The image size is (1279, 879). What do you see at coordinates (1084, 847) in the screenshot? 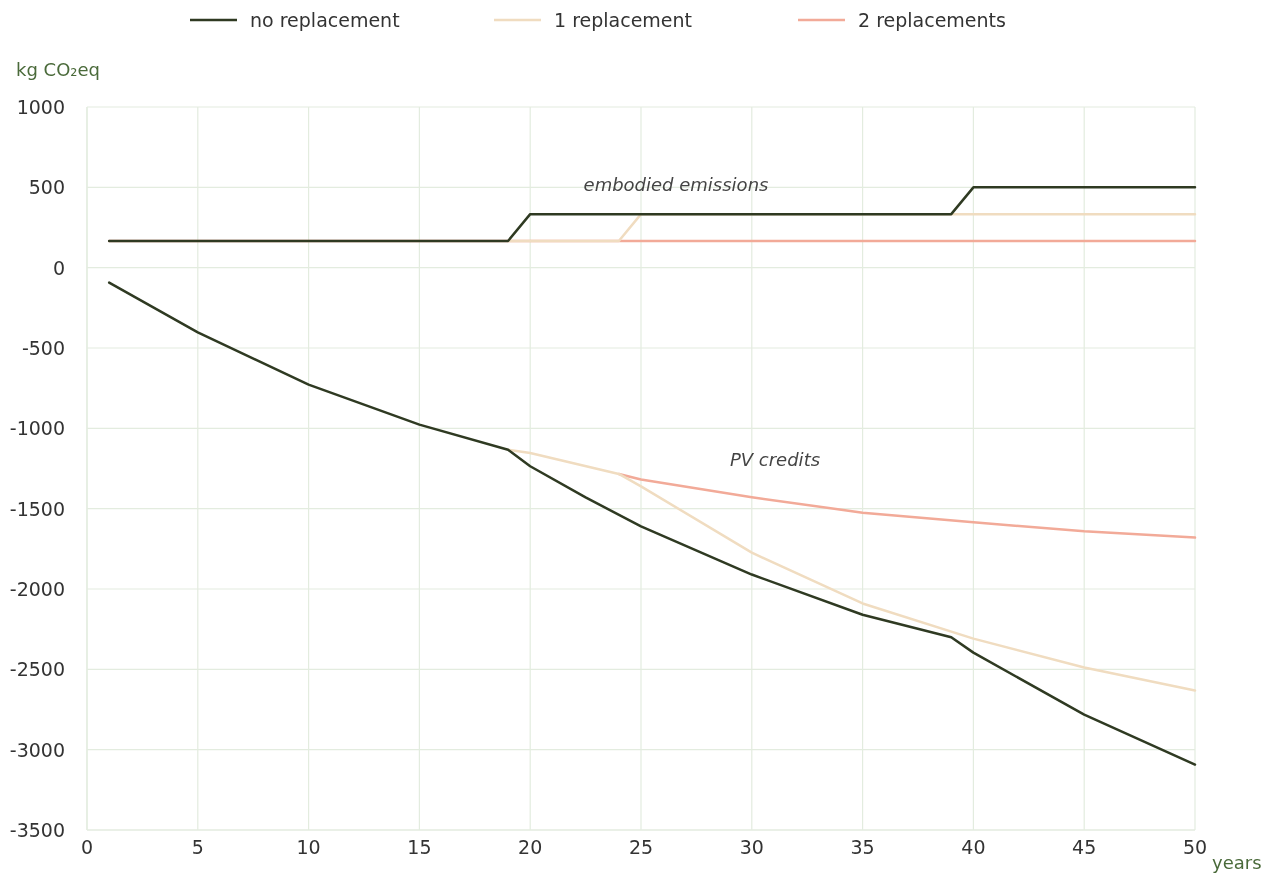
I see `x-tick-label: 45` at bounding box center [1084, 847].